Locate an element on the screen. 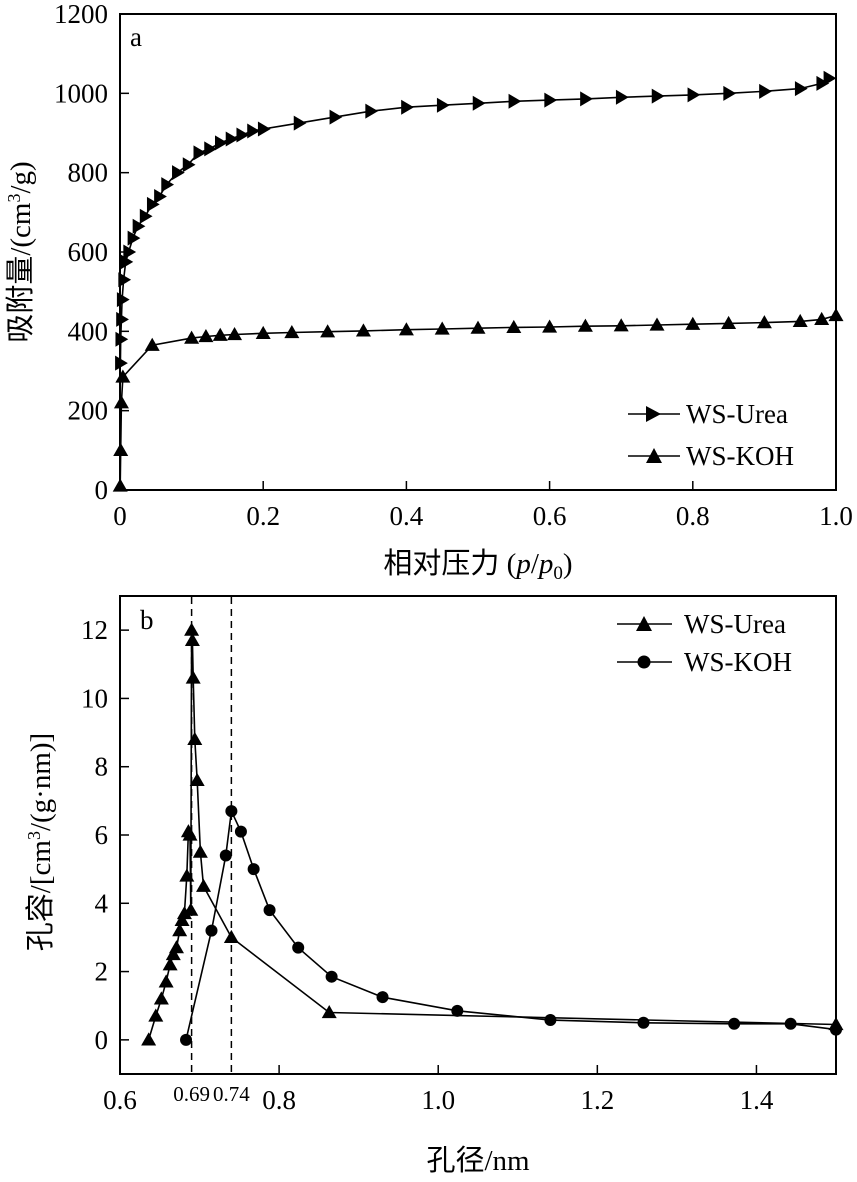 This screenshot has width=857, height=1182. panel-a-label: a is located at coordinates (136, 37).